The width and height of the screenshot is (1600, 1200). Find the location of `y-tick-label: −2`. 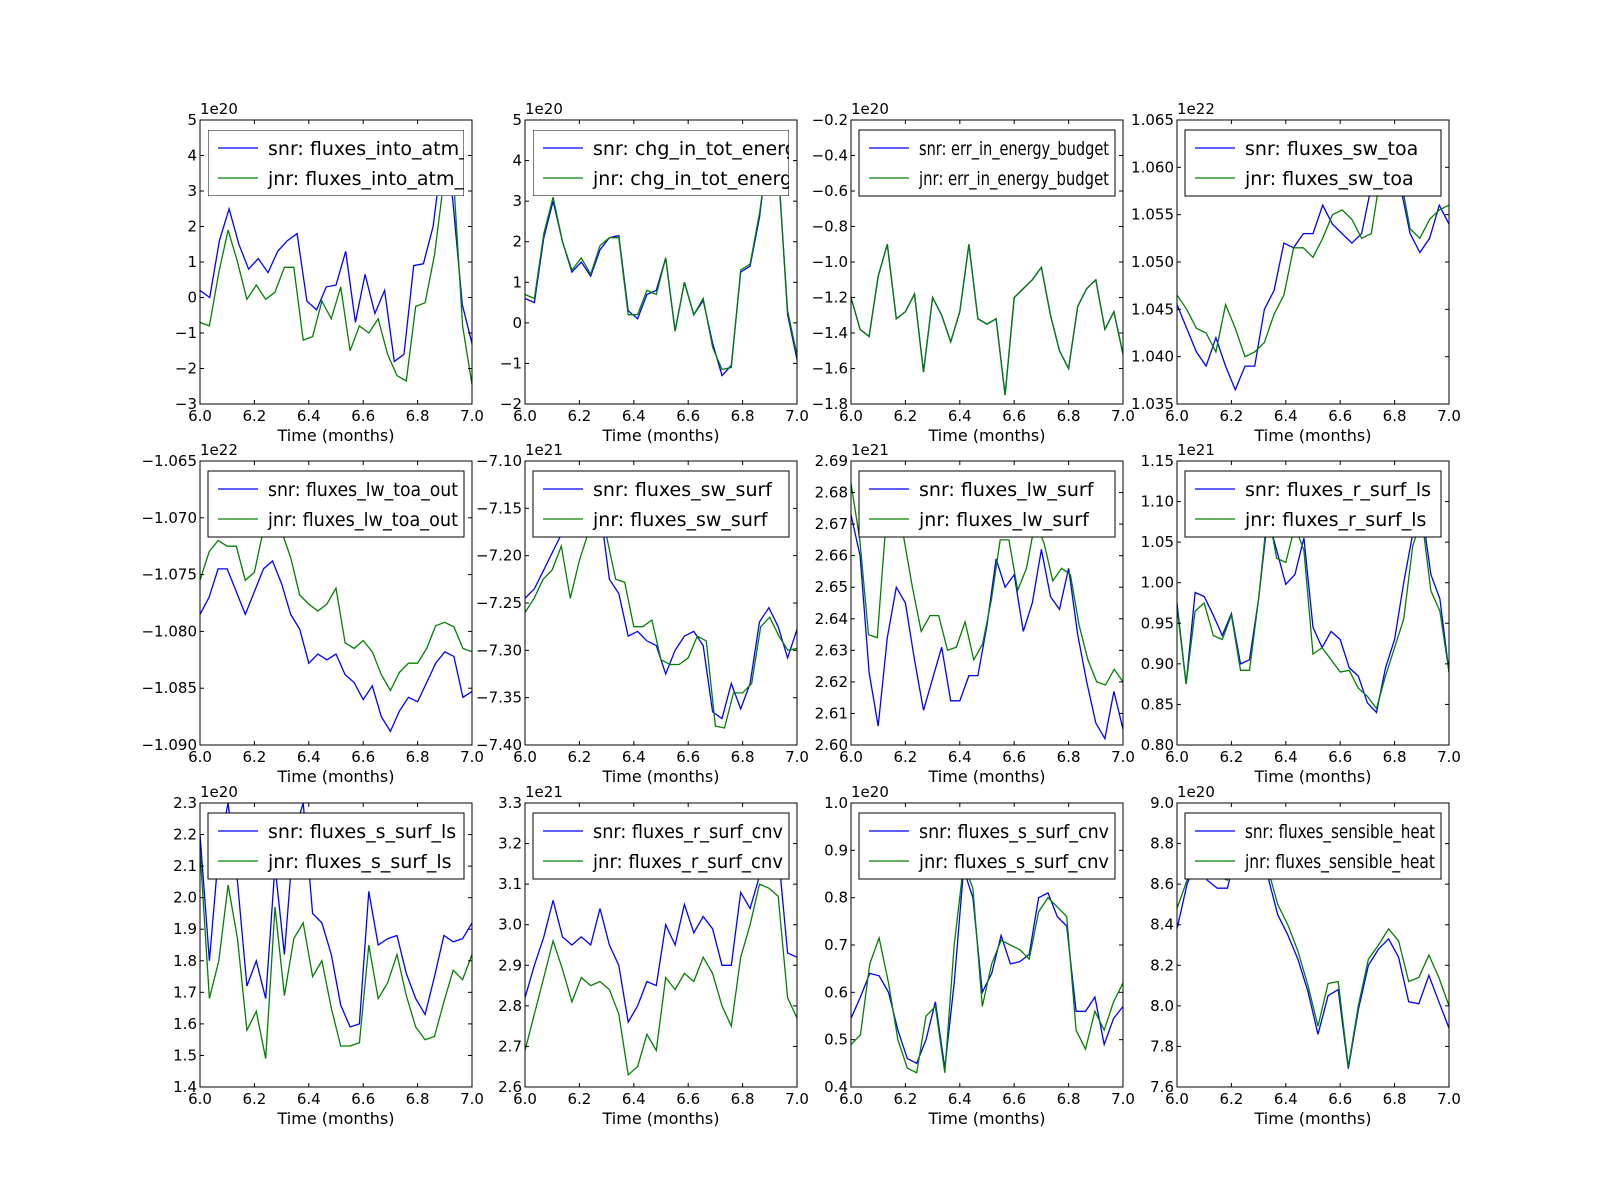

y-tick-label: −2 is located at coordinates (186, 369).